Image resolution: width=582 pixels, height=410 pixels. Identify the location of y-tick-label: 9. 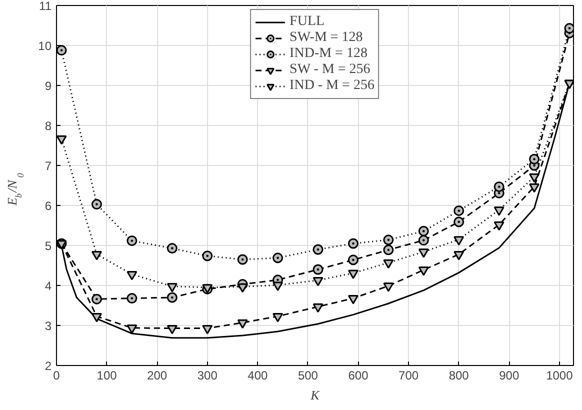
(48, 86).